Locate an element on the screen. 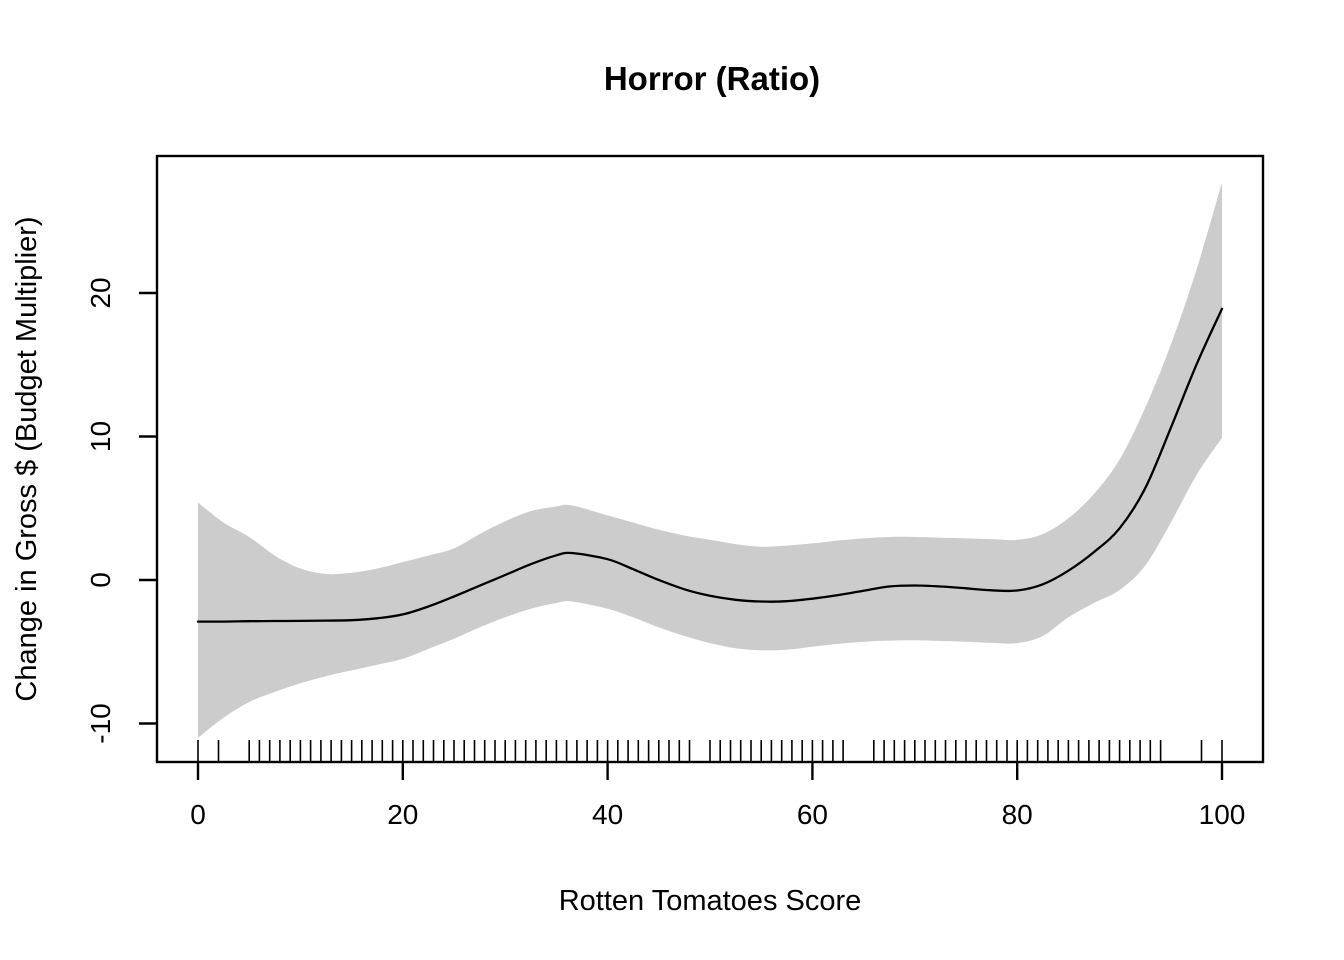  x-tick-label: 60 is located at coordinates (812, 814).